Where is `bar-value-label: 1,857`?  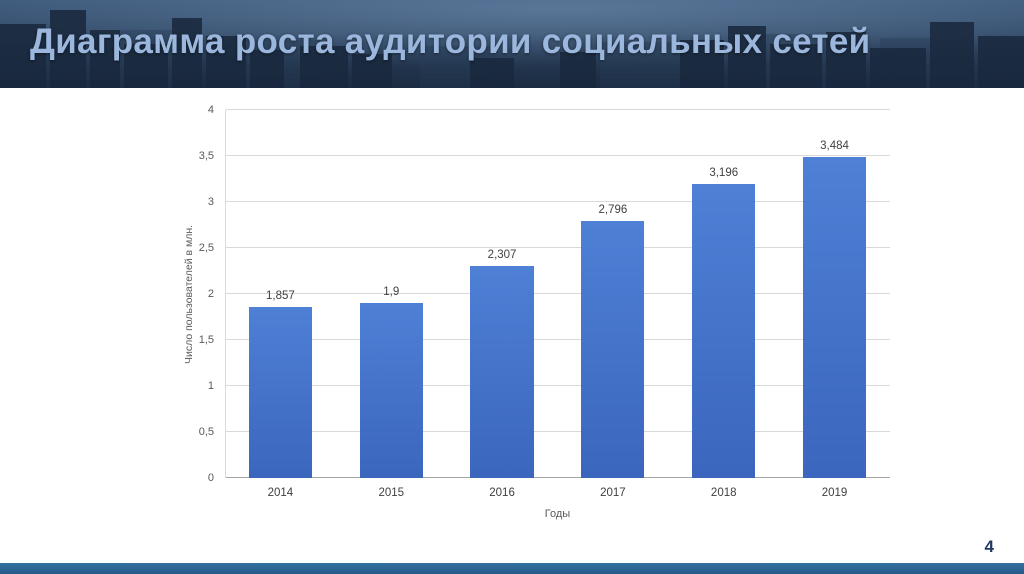 bar-value-label: 1,857 is located at coordinates (280, 296).